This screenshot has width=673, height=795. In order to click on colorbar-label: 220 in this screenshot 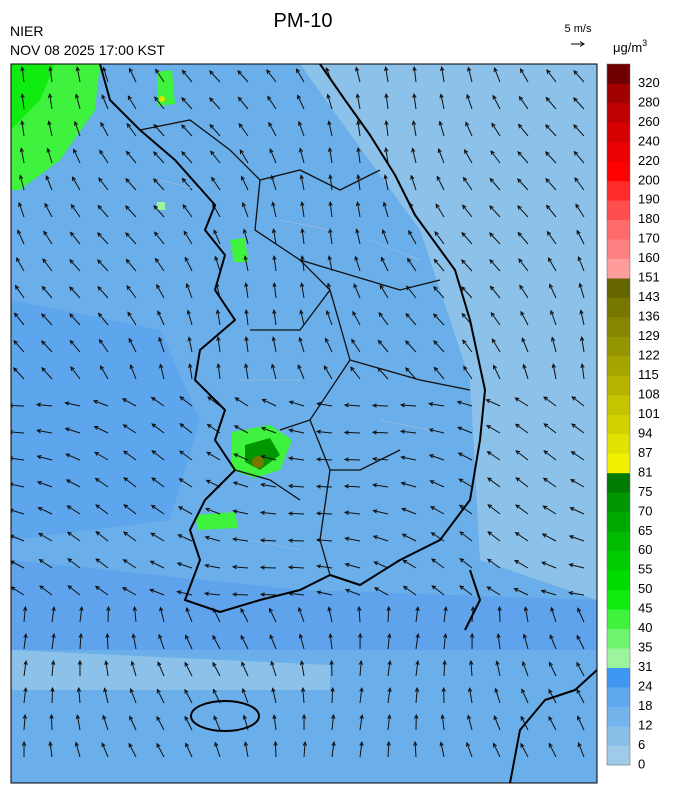, I will do `click(649, 160)`.